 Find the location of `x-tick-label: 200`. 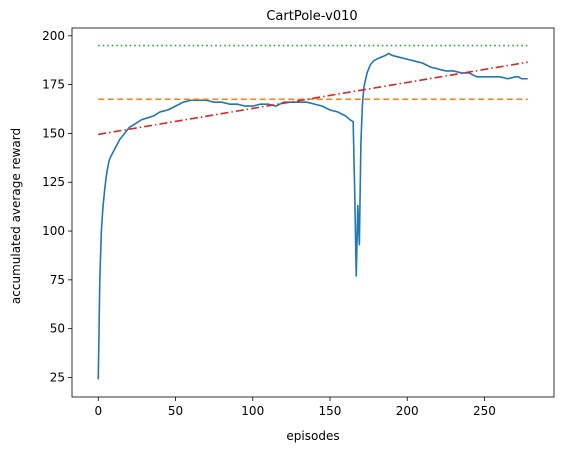

x-tick-label: 200 is located at coordinates (407, 411).